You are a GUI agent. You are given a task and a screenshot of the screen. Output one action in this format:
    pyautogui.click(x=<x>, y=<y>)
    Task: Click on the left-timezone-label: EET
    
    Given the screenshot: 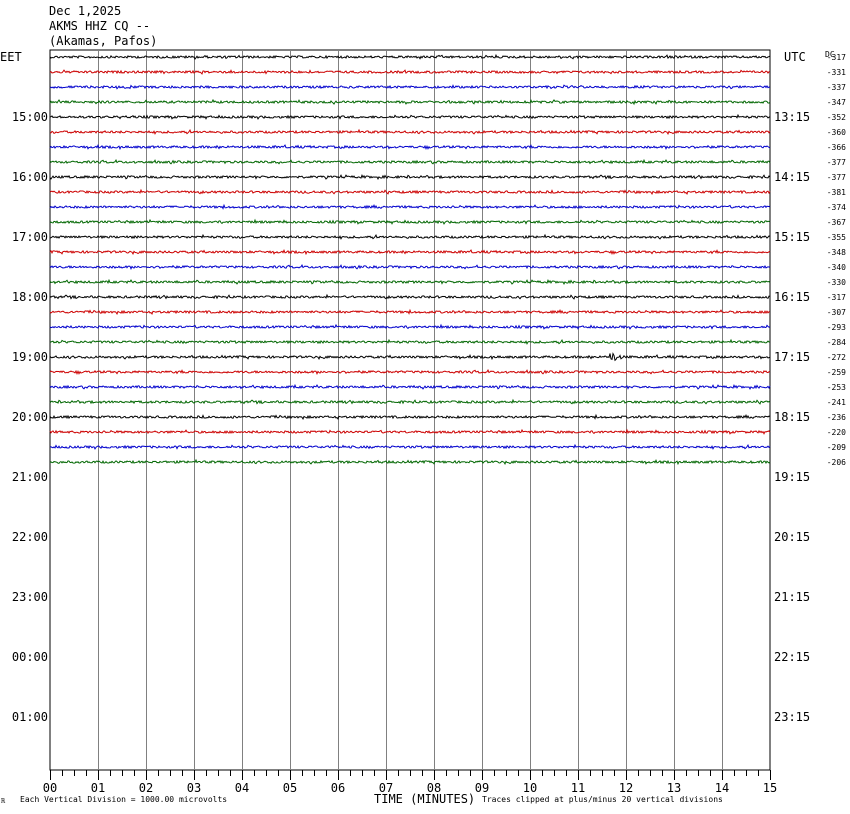 What is the action you would take?
    pyautogui.click(x=11, y=57)
    